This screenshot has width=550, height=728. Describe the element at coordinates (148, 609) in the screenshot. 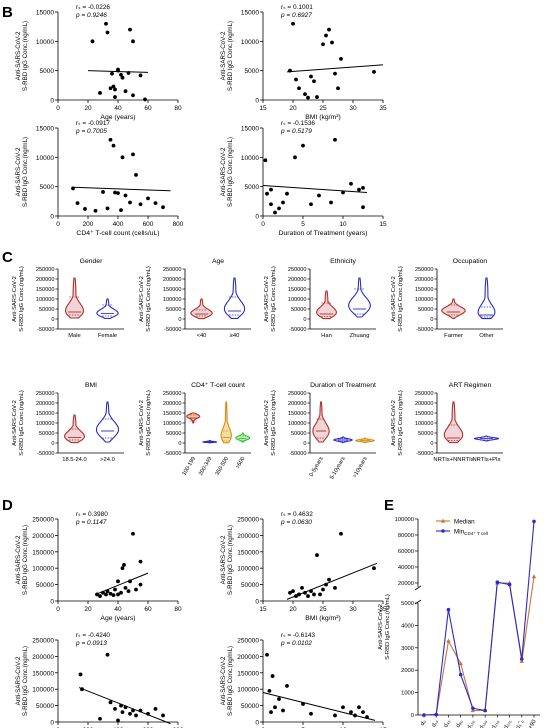

I see `chart-d1-xtick-label: 60` at that location.